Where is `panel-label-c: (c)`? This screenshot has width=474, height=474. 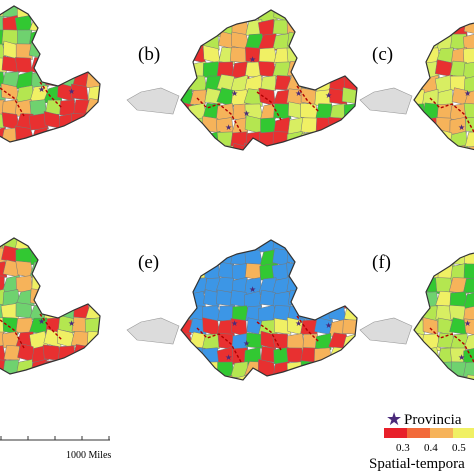 panel-label-c: (c) is located at coordinates (382, 54).